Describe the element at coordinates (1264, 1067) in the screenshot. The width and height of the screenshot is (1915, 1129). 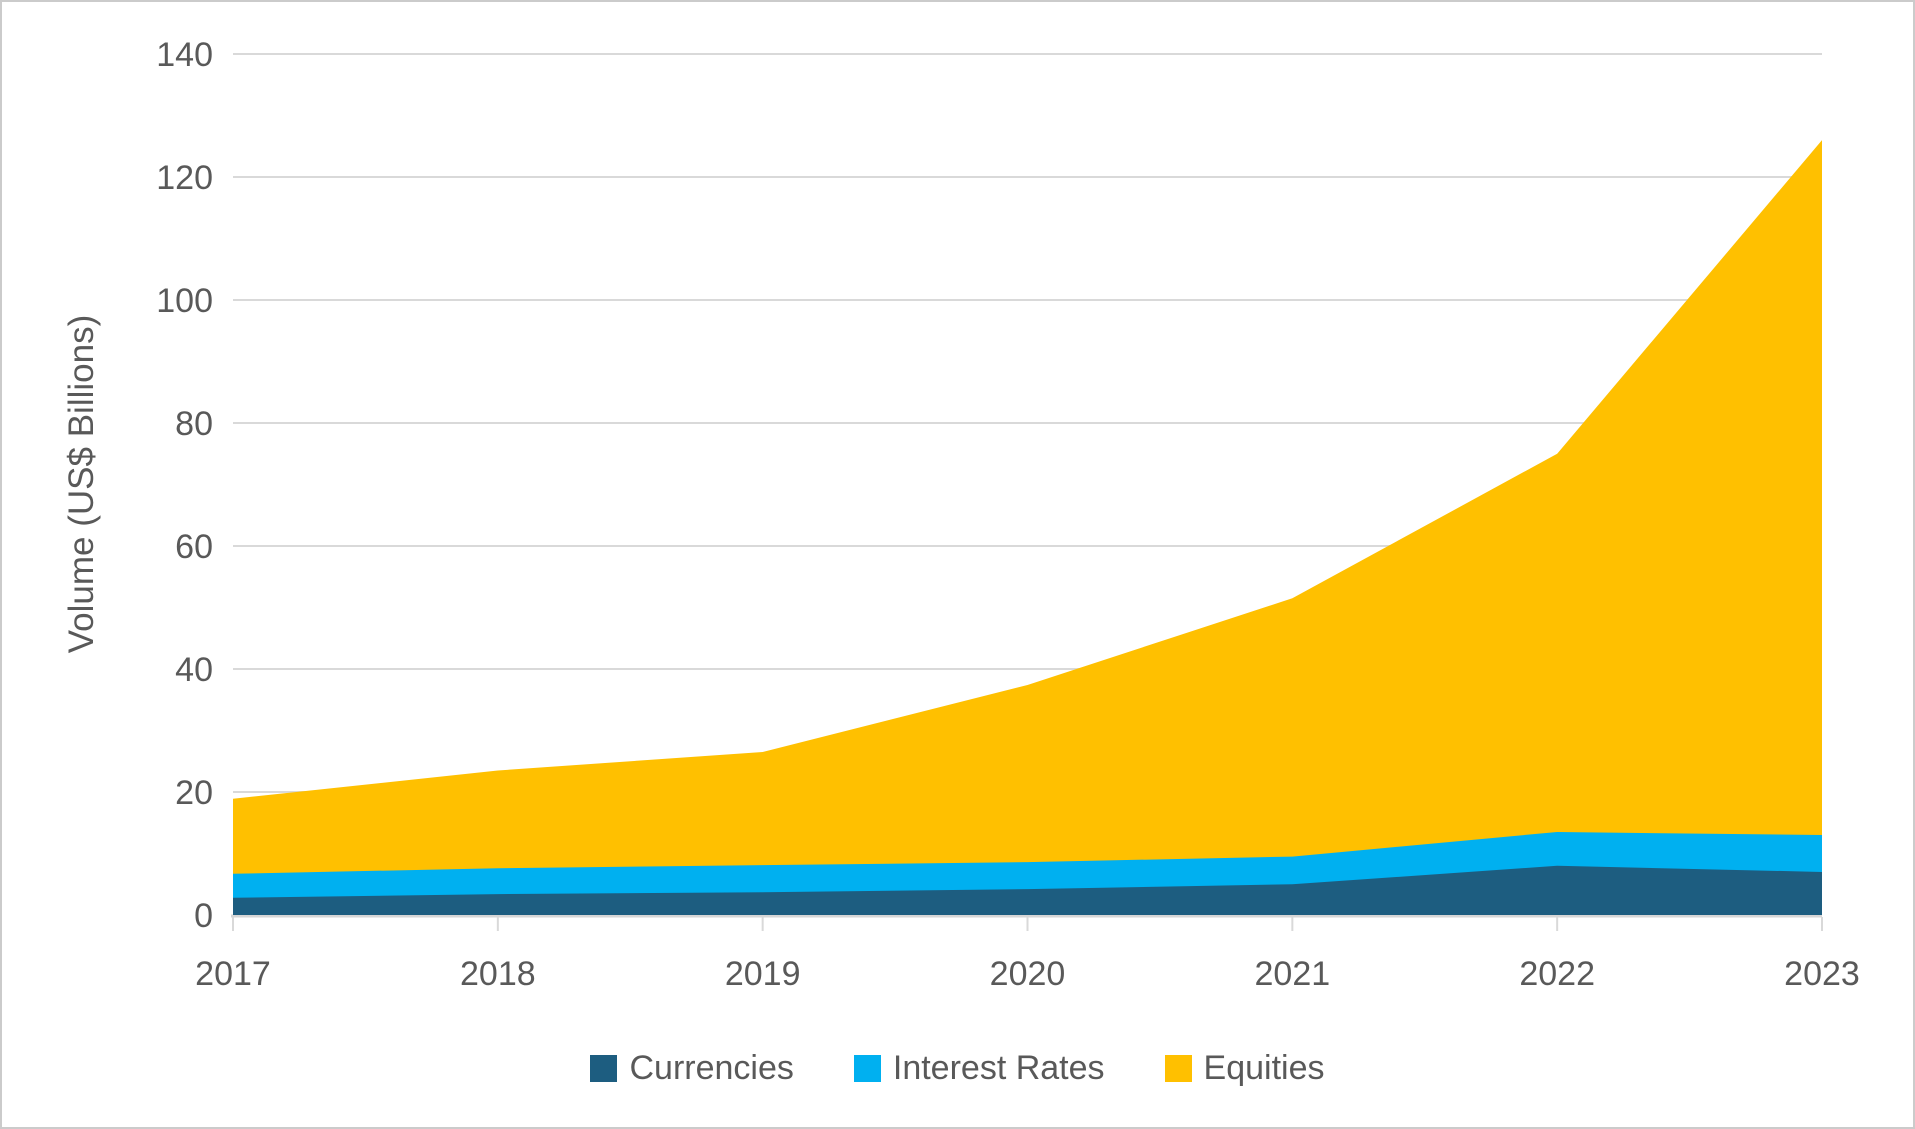
I see `legend-label: Equities` at that location.